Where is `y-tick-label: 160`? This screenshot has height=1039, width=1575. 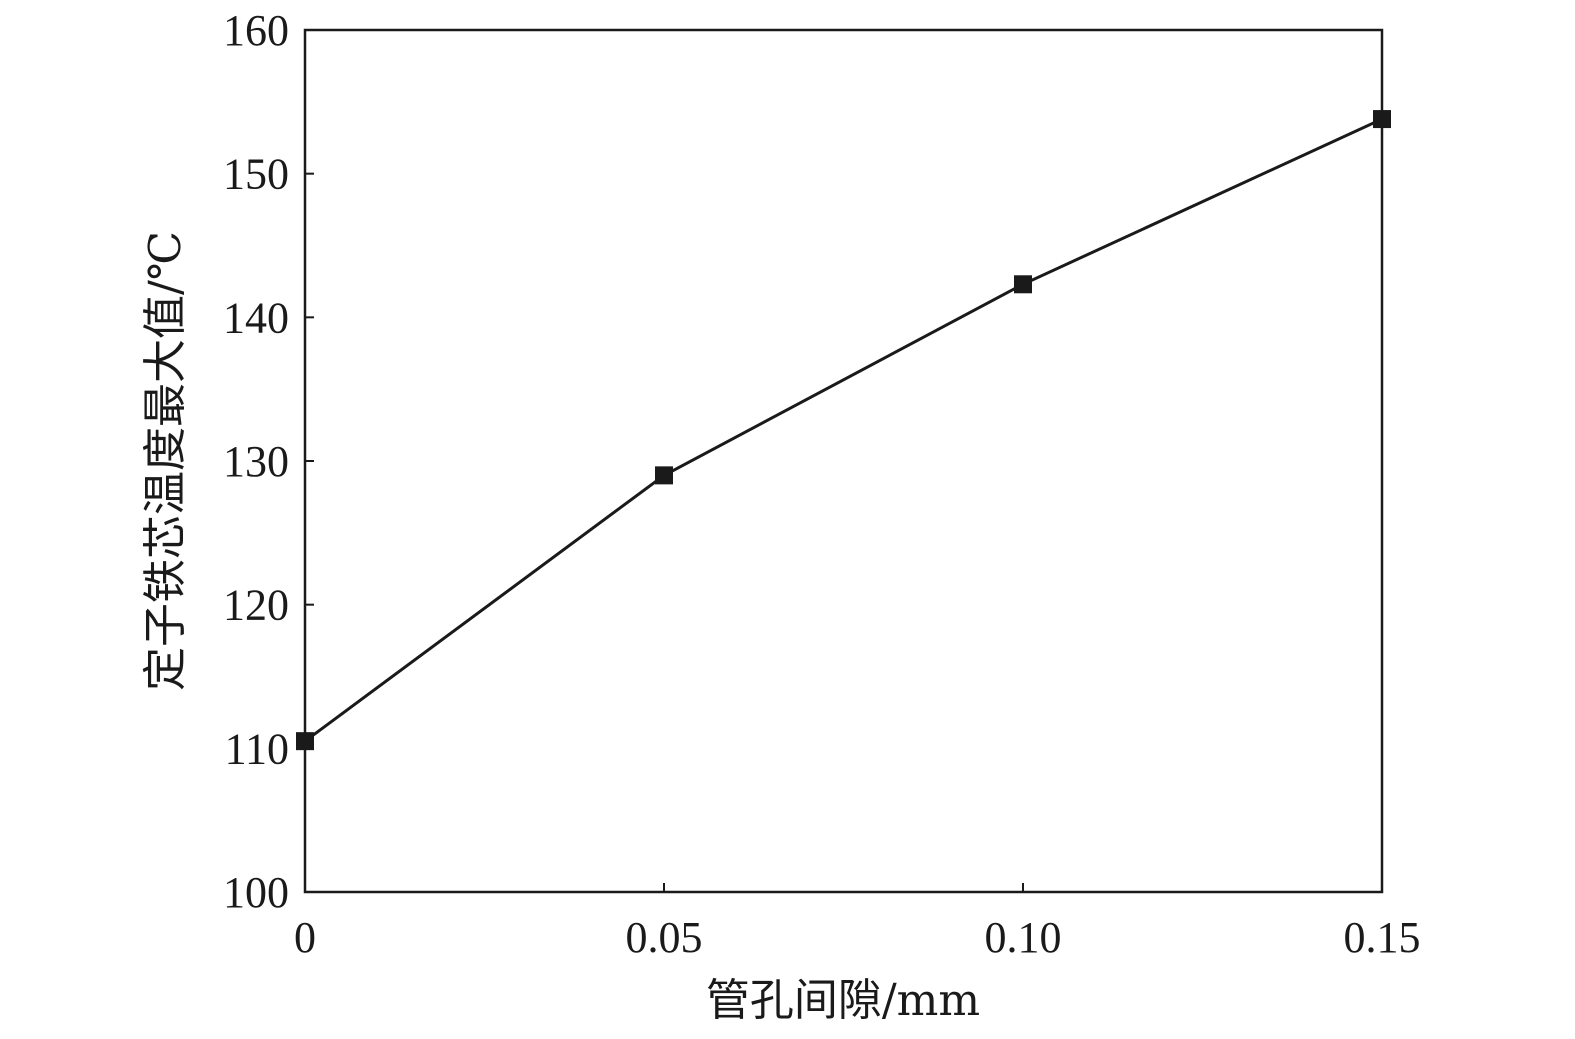
y-tick-label: 160 is located at coordinates (256, 30).